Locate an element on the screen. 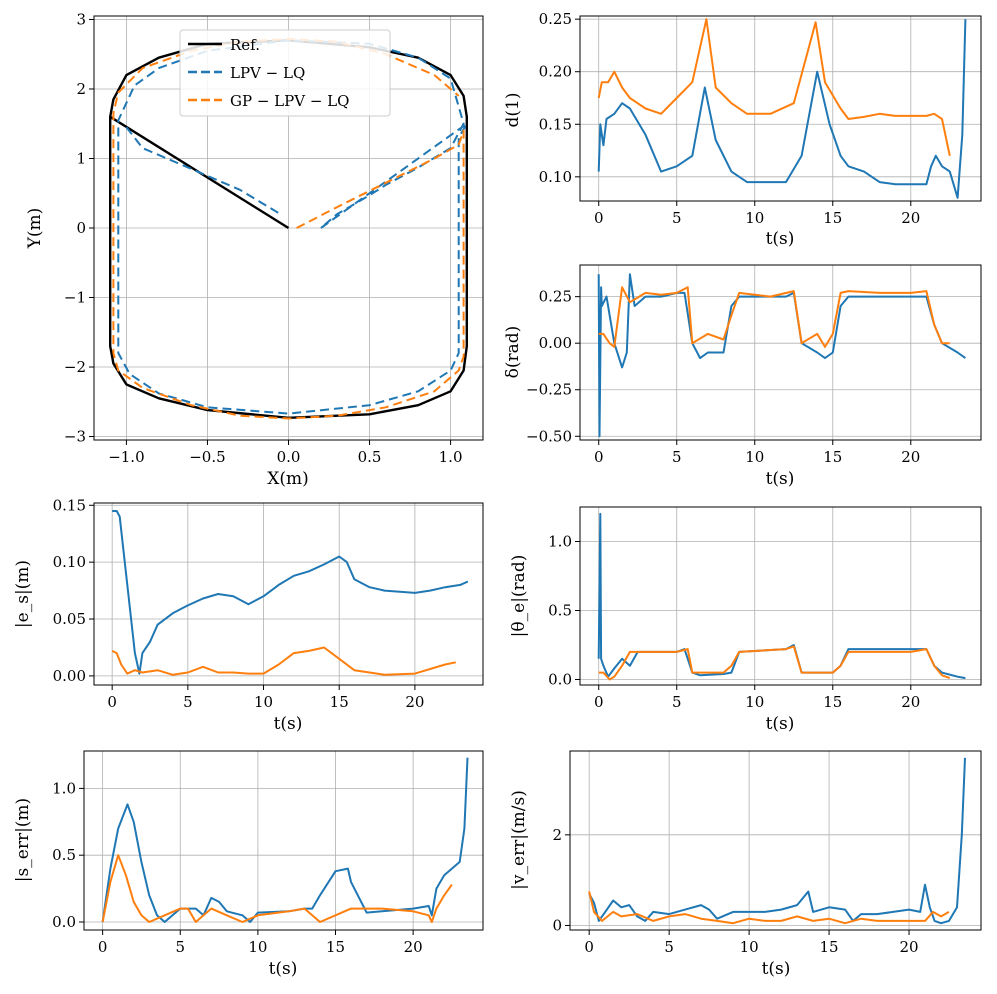 Image resolution: width=997 pixels, height=994 pixels. y-tick-label: −1 is located at coordinates (75, 298).